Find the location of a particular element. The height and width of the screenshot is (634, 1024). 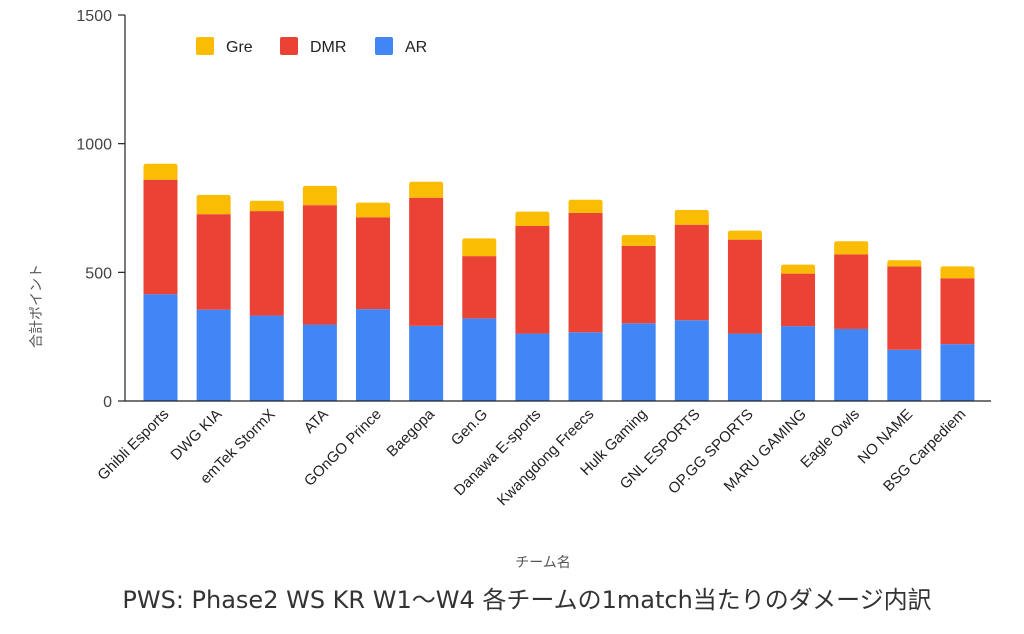

legend-item-gre: Gre is located at coordinates (224, 46).